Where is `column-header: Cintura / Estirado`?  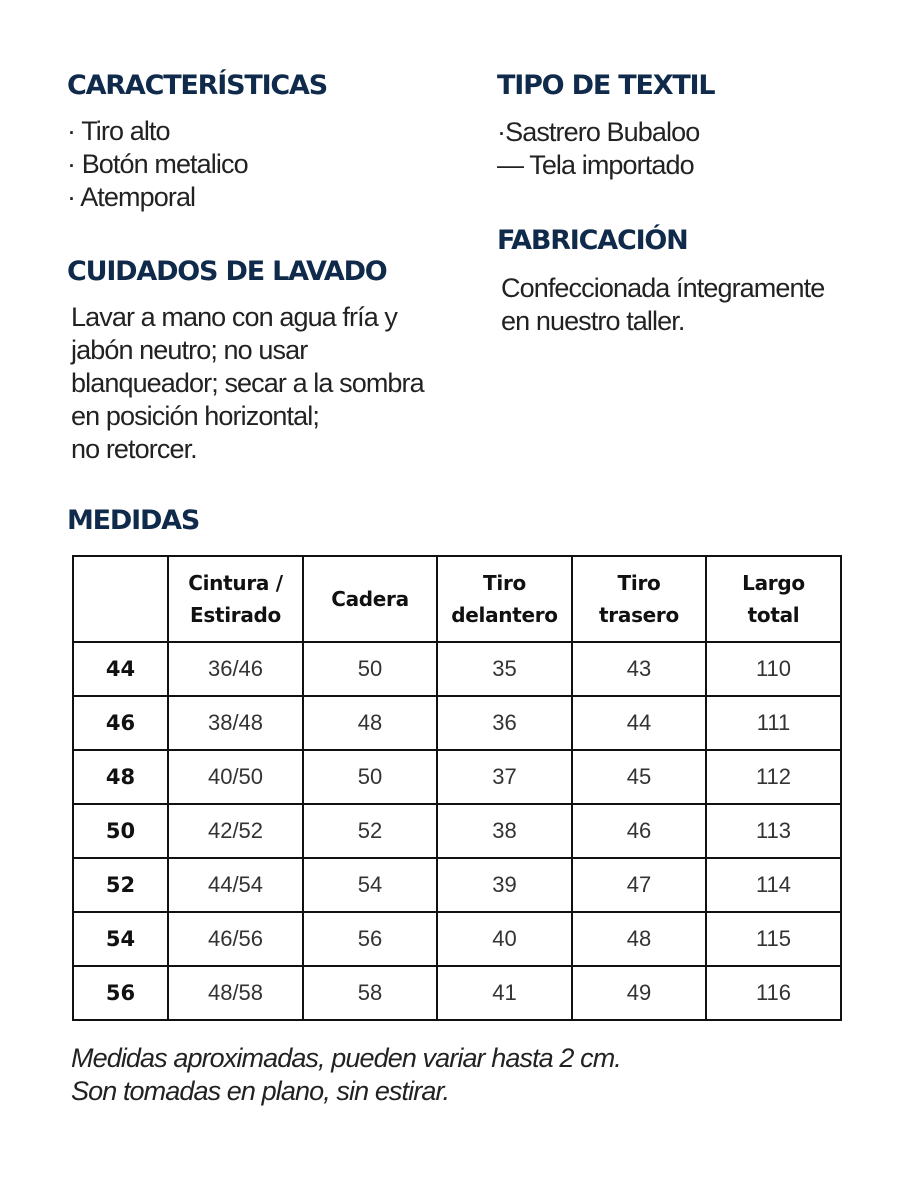 column-header: Cintura / Estirado is located at coordinates (235, 599).